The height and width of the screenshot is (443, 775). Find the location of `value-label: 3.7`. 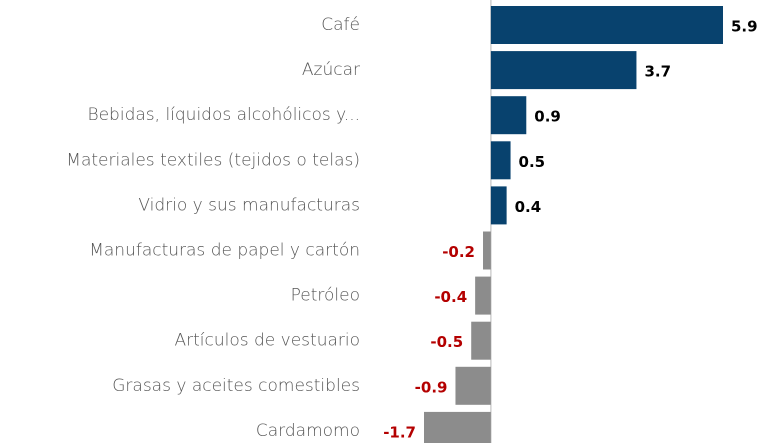

value-label: 3.7 is located at coordinates (657, 72).